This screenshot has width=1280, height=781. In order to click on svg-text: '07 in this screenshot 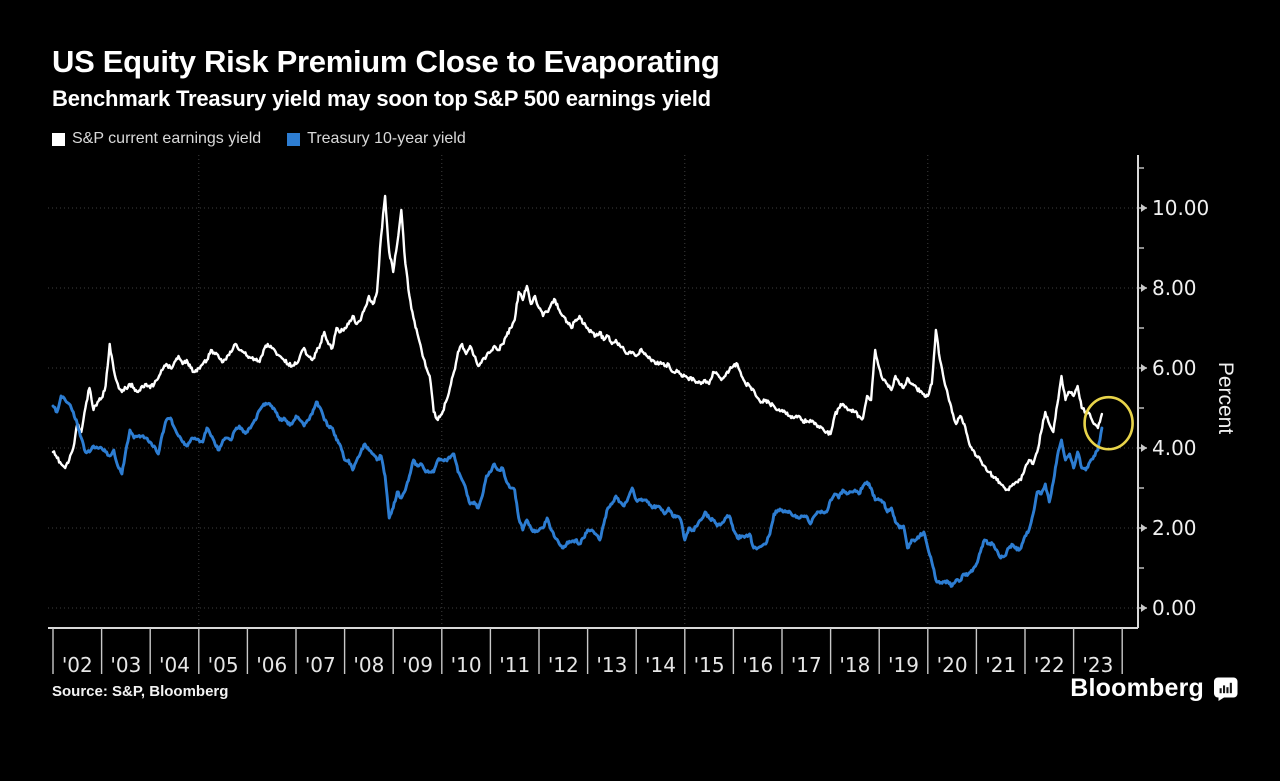, I will do `click(320, 665)`.